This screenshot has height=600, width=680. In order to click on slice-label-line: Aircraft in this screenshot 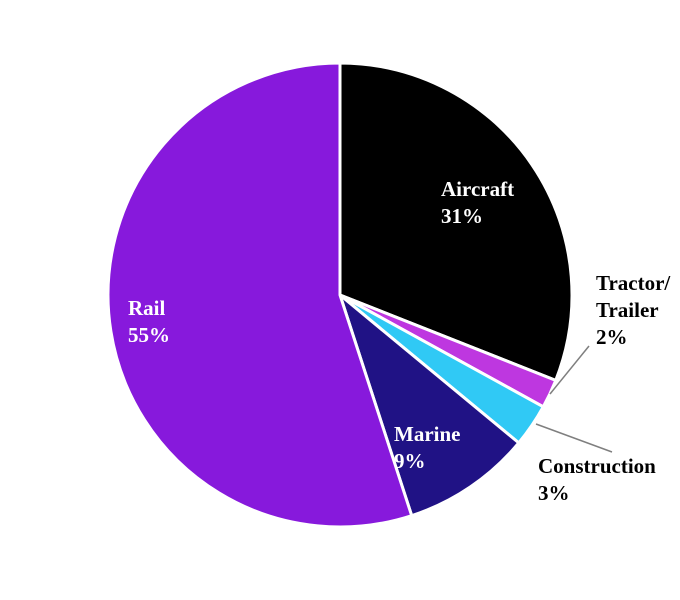, I will do `click(477, 189)`.